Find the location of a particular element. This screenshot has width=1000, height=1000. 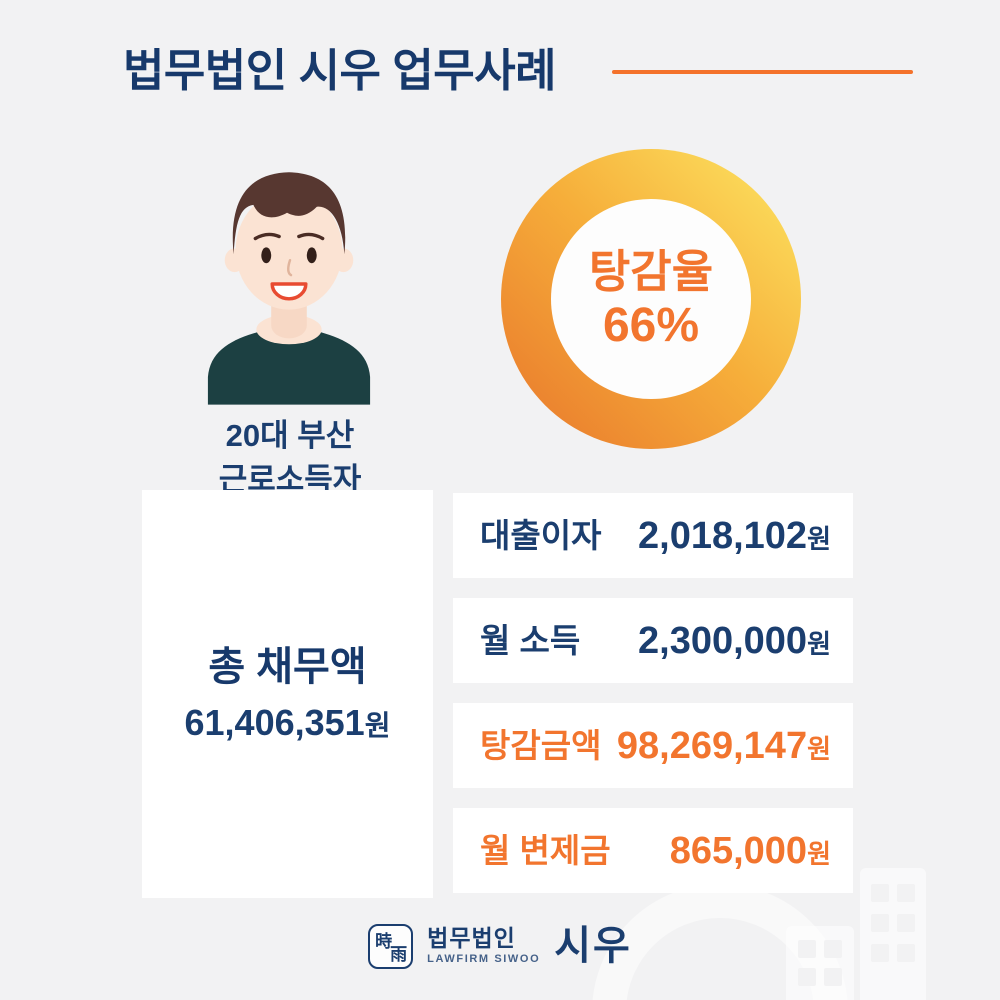

seal-char-2: 雨 is located at coordinates (399, 954).